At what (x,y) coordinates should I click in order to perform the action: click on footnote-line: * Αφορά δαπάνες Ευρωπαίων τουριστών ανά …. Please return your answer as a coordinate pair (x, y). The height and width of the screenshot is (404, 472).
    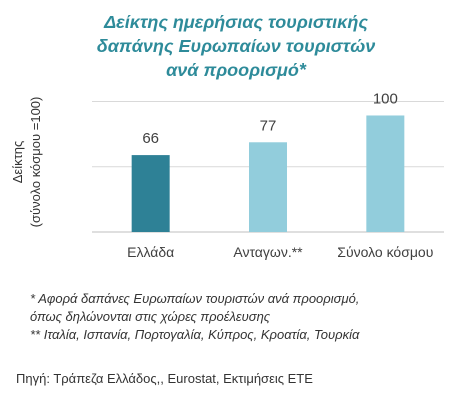
    Looking at the image, I should click on (195, 298).